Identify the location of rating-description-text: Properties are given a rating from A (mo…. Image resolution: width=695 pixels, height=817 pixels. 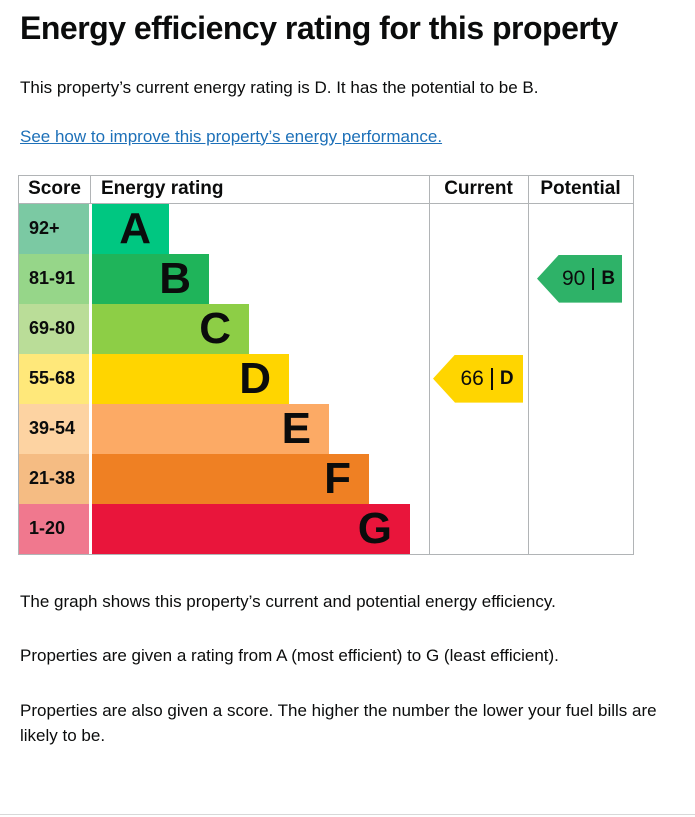
(289, 656).